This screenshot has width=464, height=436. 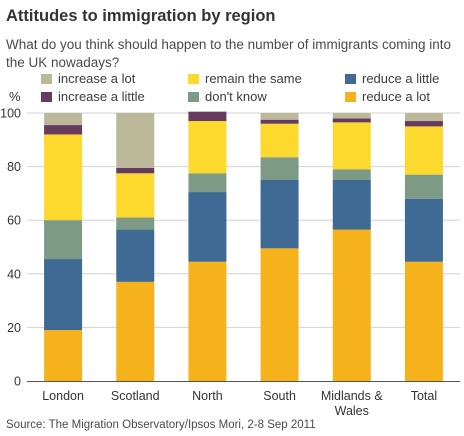 I want to click on bar-south, so click(x=279, y=247).